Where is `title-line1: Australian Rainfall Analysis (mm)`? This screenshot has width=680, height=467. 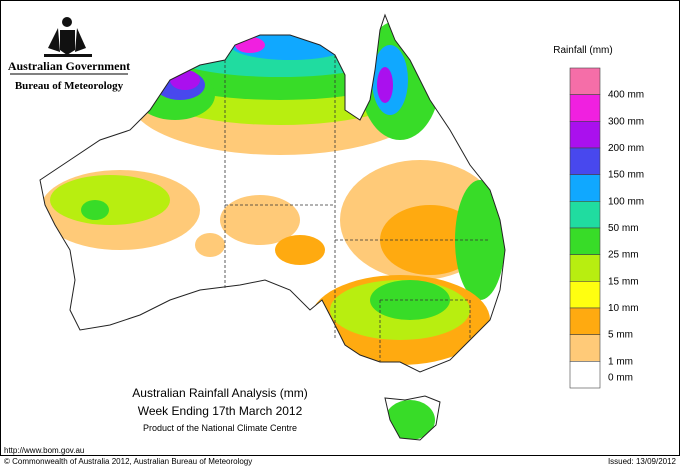
title-line1: Australian Rainfall Analysis (mm) is located at coordinates (219, 393).